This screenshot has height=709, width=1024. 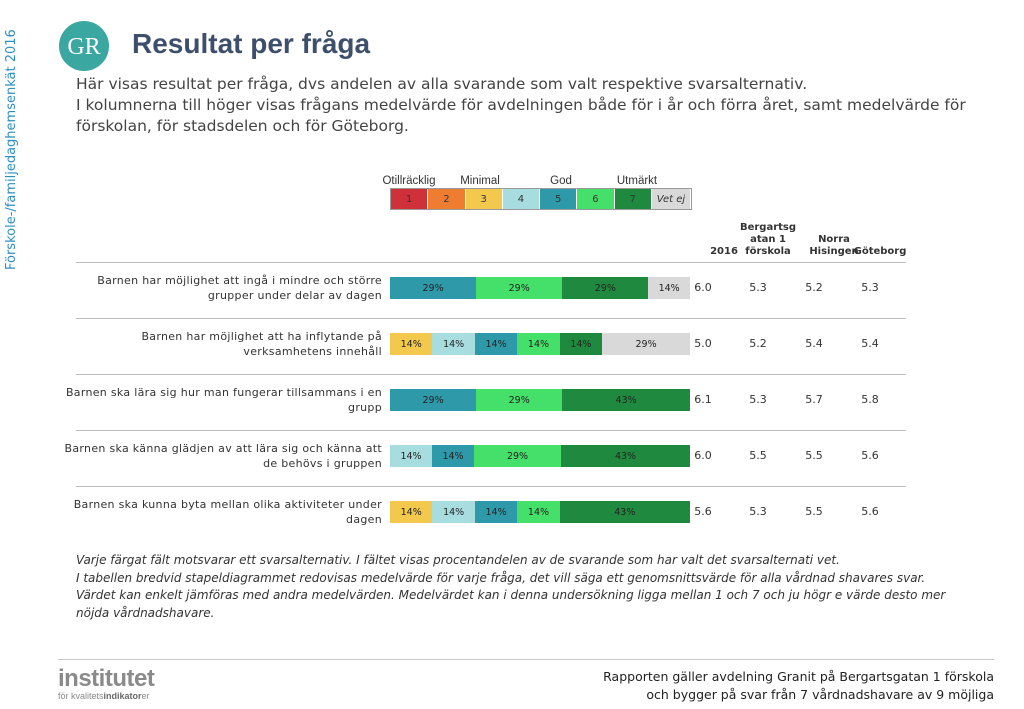 I want to click on column-header-goteborg: Göteborg, so click(x=880, y=251).